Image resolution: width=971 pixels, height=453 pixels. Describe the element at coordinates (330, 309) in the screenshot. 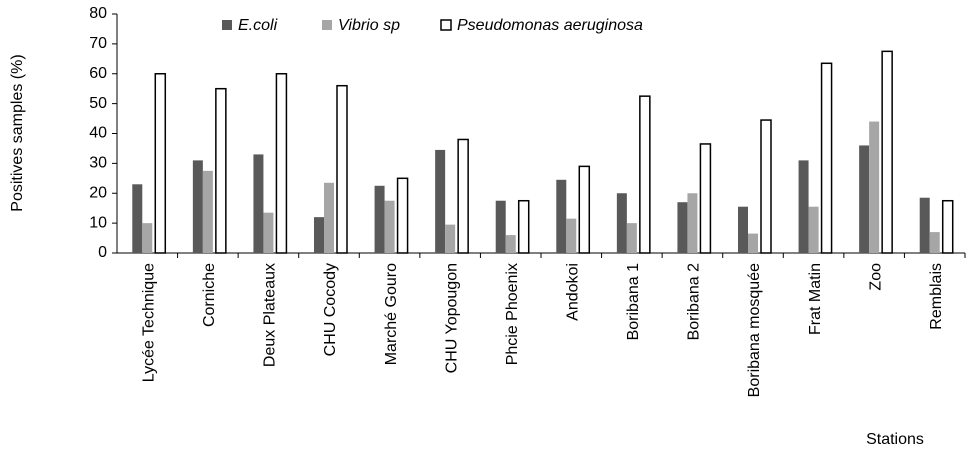

I see `x-tick-label: CHU Cocody` at that location.